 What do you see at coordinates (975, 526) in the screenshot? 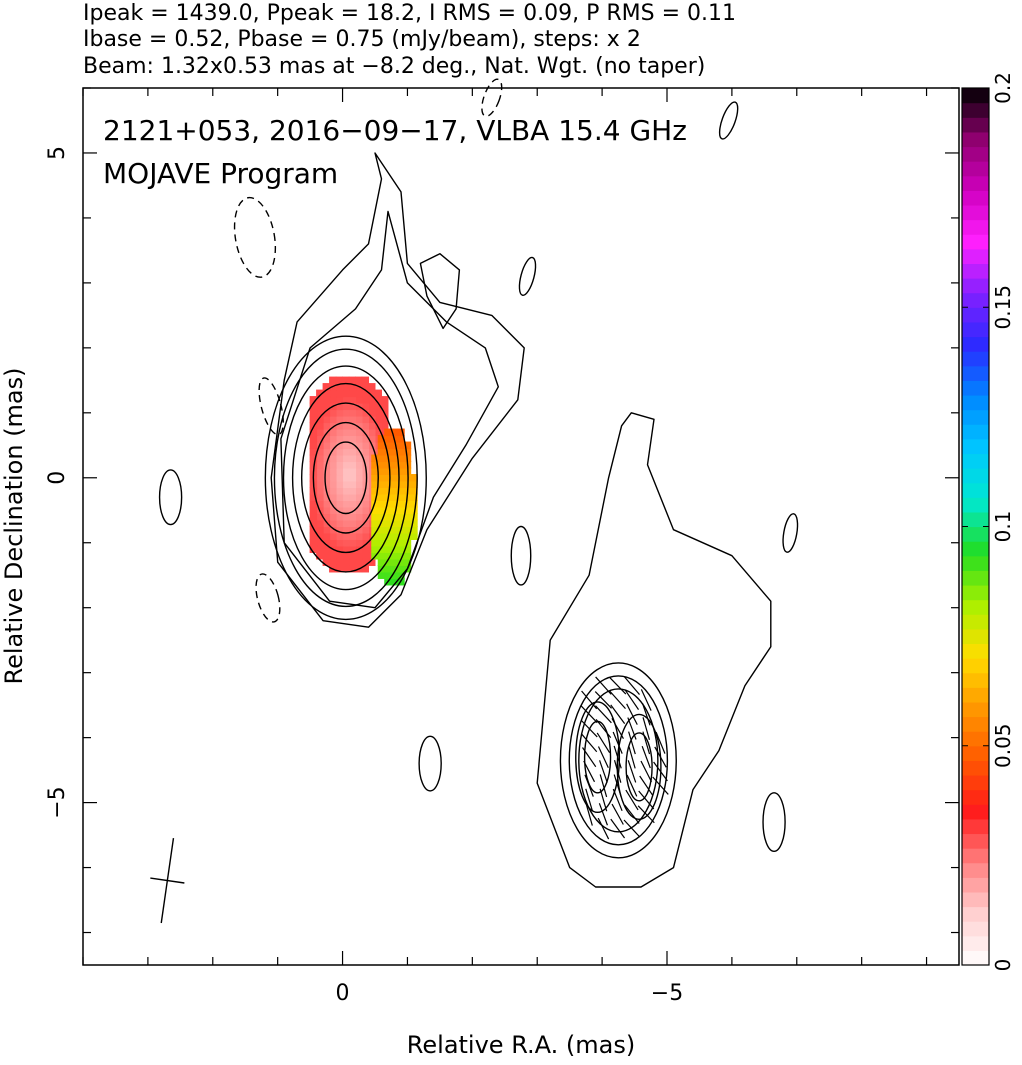
I see `colorbar-frame` at bounding box center [975, 526].